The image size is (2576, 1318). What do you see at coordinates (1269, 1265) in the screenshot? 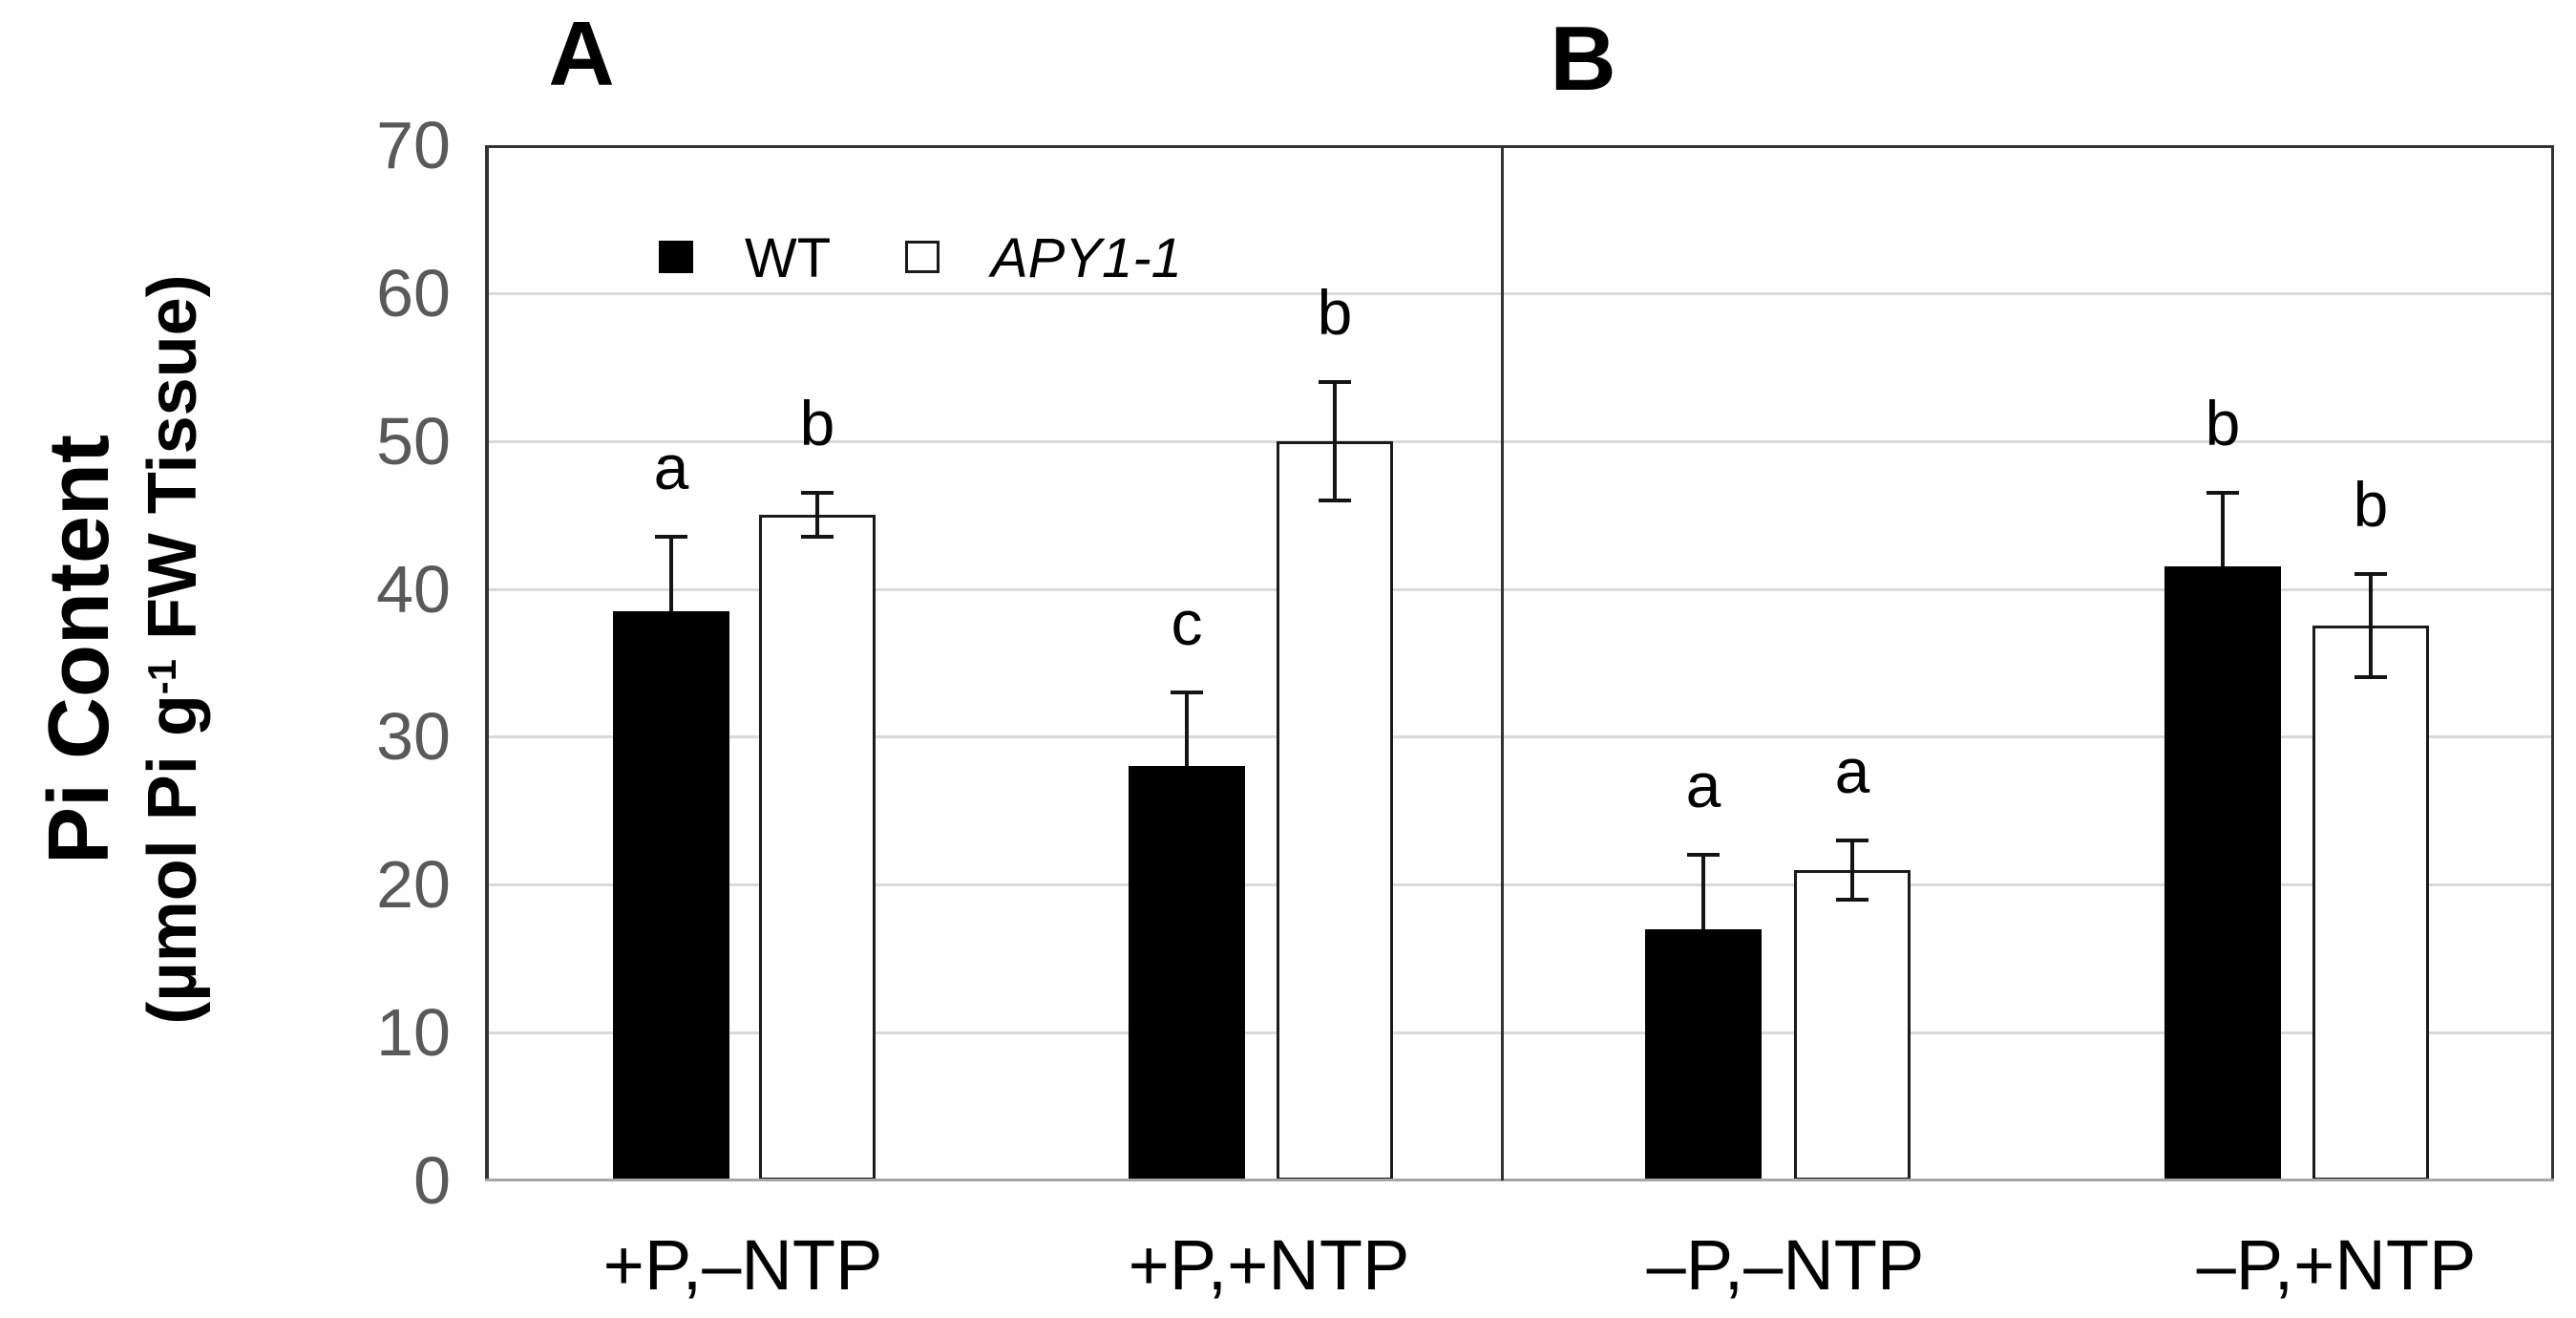
I see `x-category-label: +P,+NTP` at bounding box center [1269, 1265].